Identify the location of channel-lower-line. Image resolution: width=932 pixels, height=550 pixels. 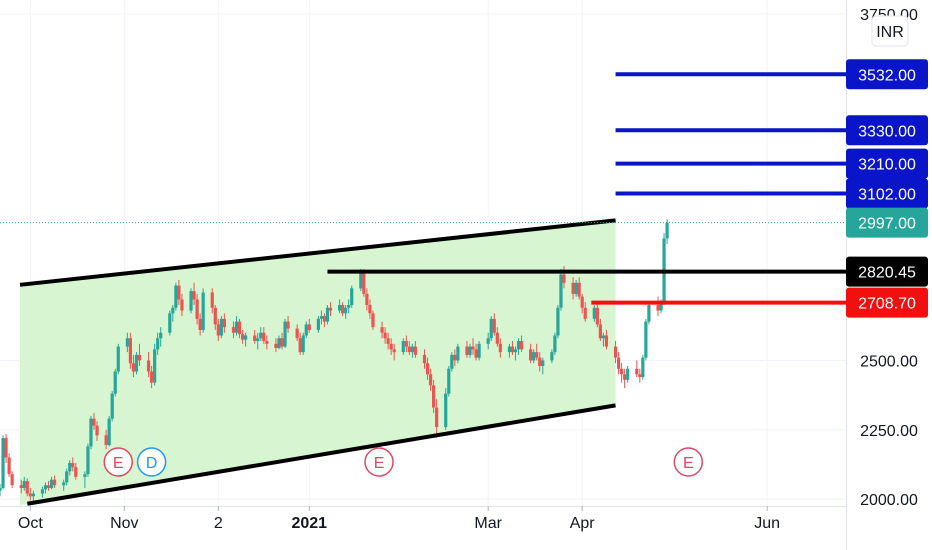
(321, 454).